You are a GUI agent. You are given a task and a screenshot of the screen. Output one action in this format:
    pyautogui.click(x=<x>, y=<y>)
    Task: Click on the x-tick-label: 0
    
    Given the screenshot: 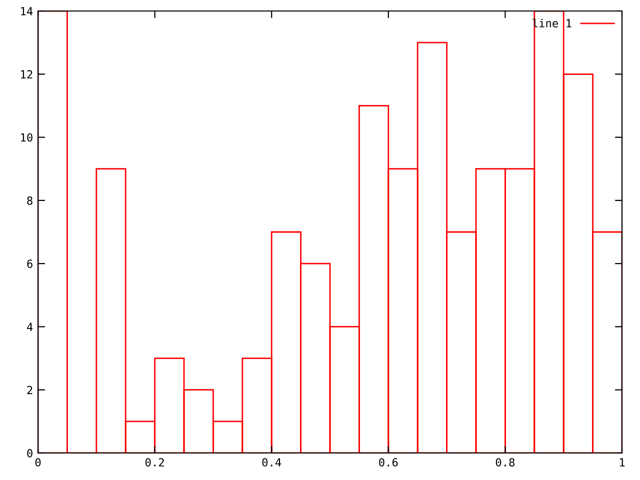 What is the action you would take?
    pyautogui.click(x=38, y=462)
    